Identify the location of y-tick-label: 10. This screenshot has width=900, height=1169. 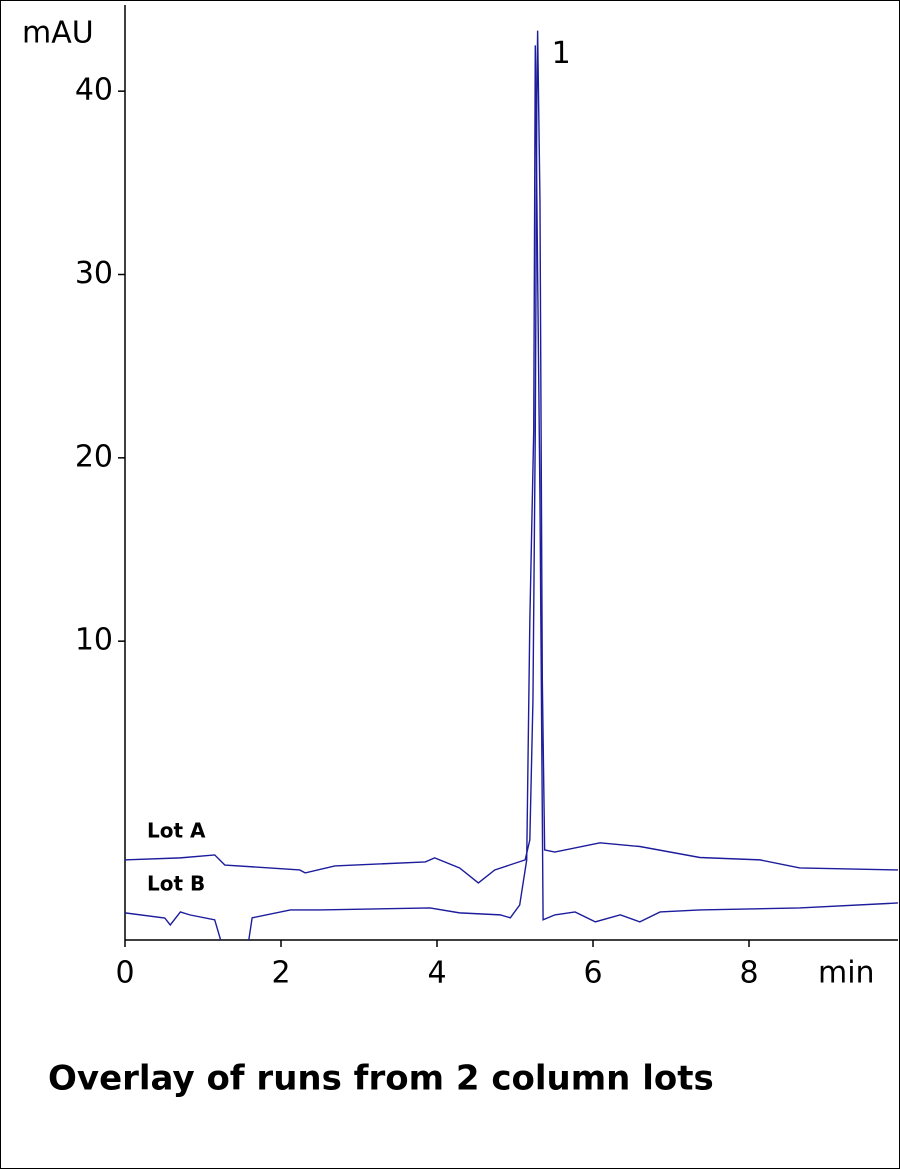
(94, 640).